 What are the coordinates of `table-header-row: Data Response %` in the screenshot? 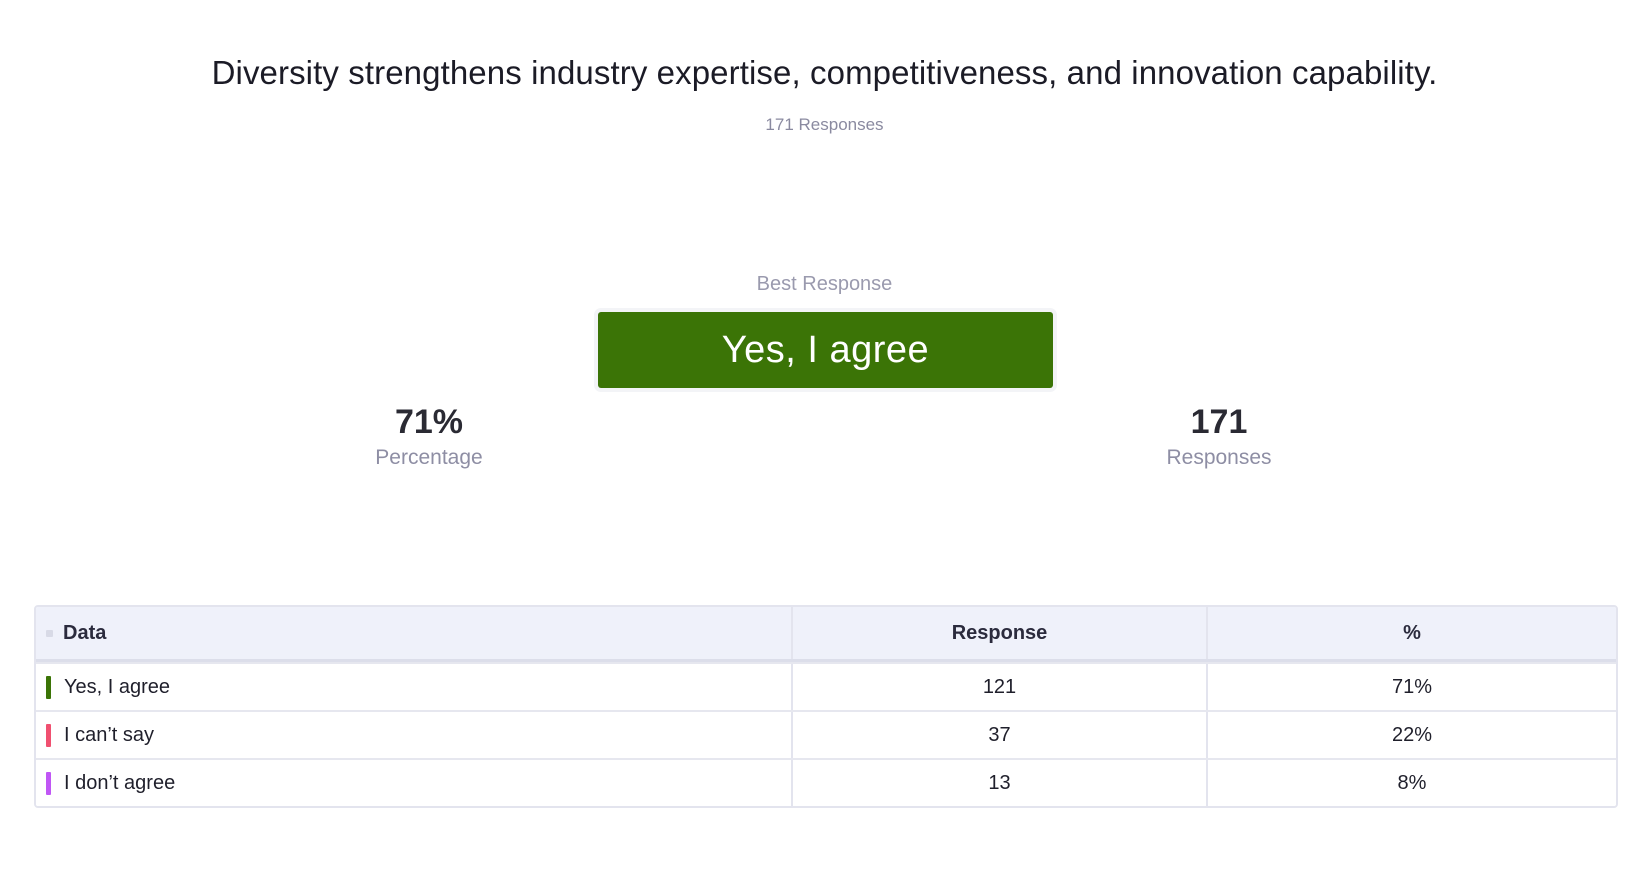 It's located at (826, 634).